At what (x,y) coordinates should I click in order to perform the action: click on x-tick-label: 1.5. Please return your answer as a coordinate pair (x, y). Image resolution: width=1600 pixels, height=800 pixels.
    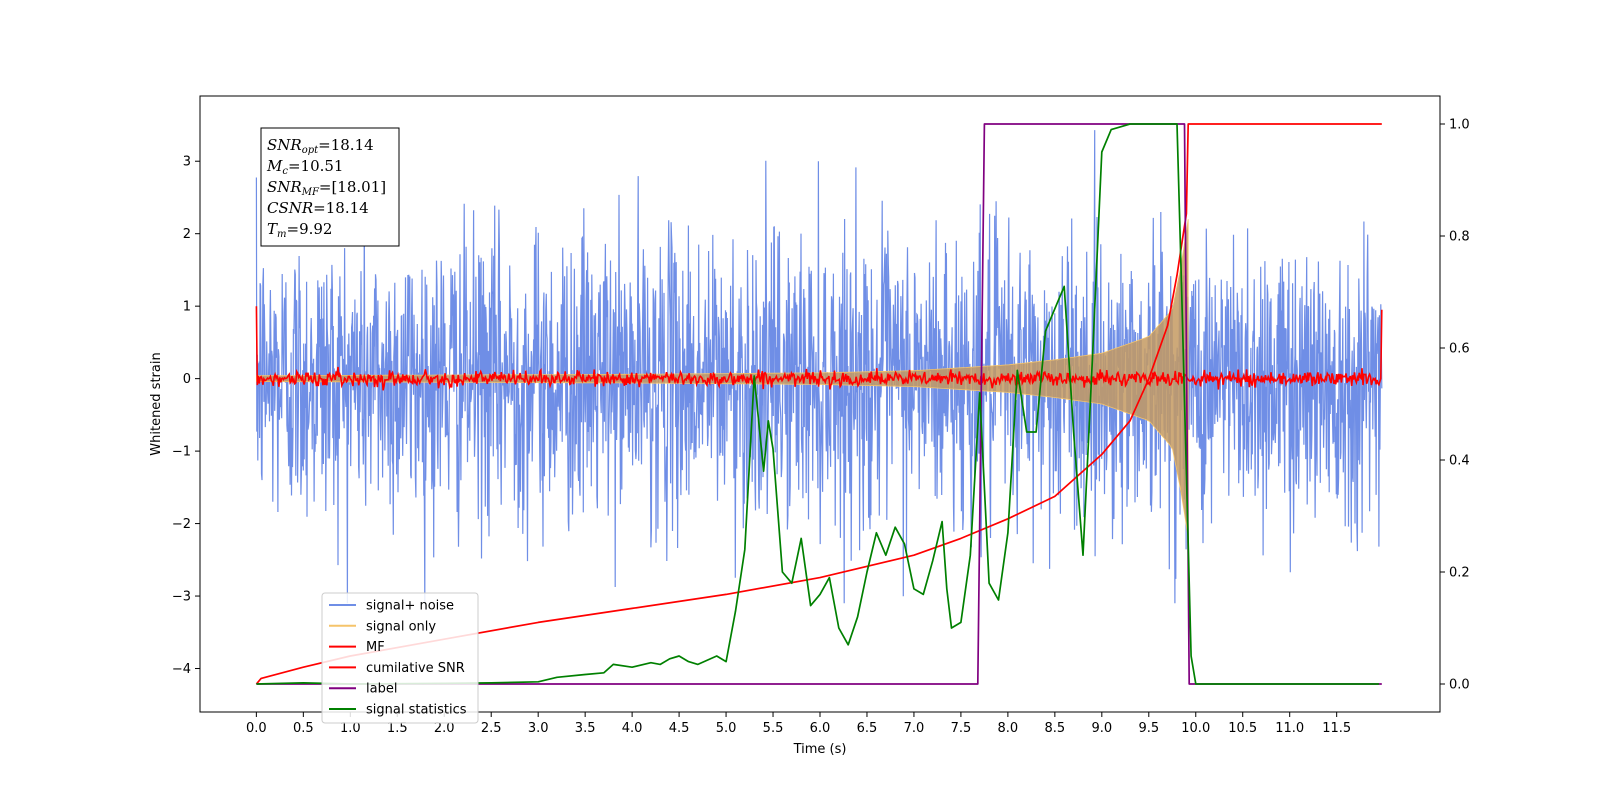
    Looking at the image, I should click on (397, 728).